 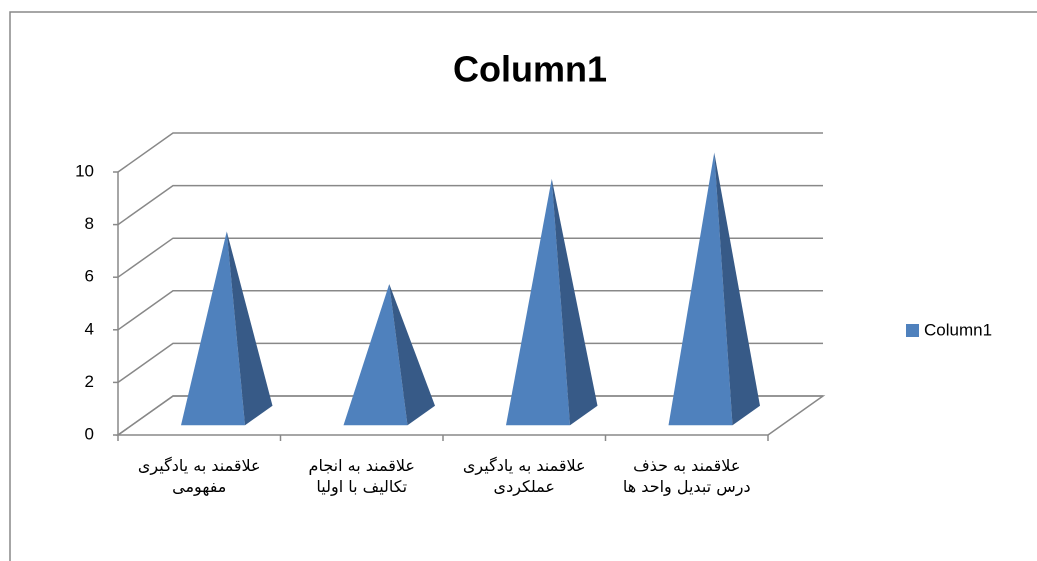 What do you see at coordinates (89, 328) in the screenshot?
I see `y-tick-label: 4` at bounding box center [89, 328].